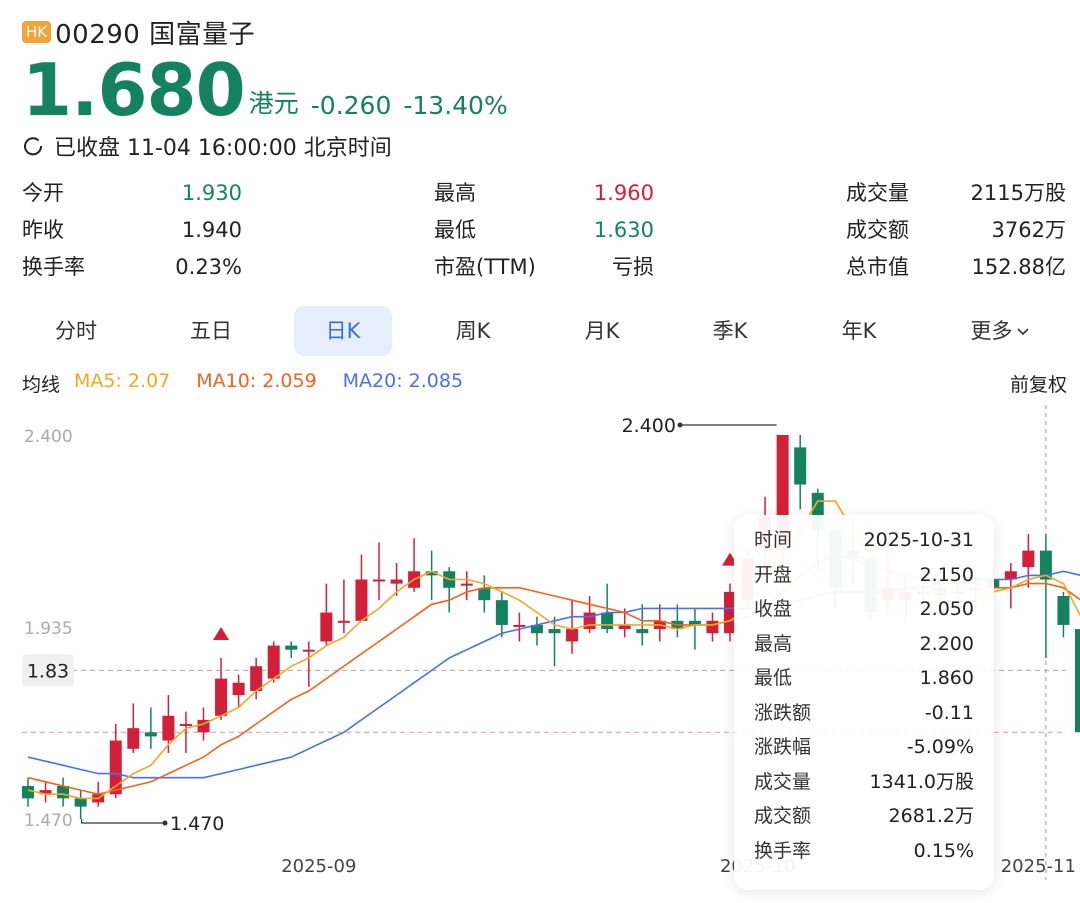  What do you see at coordinates (123, 821) in the screenshot?
I see `min-marker-line` at bounding box center [123, 821].